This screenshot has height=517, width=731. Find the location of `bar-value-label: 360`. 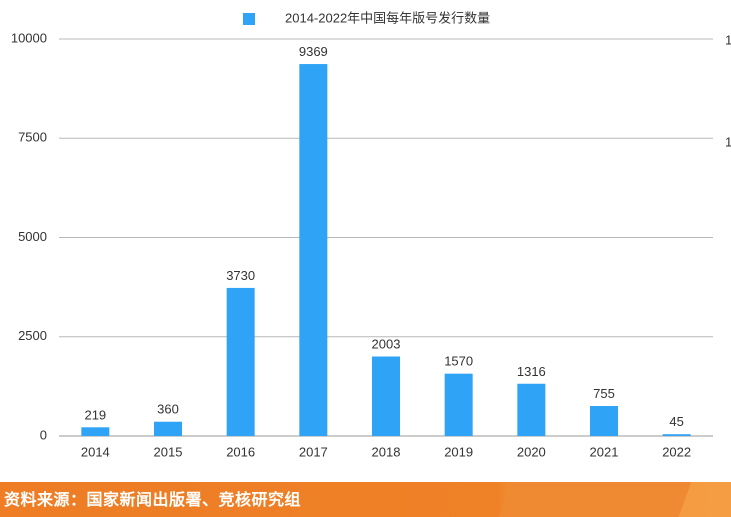

bar-value-label: 360 is located at coordinates (168, 409).